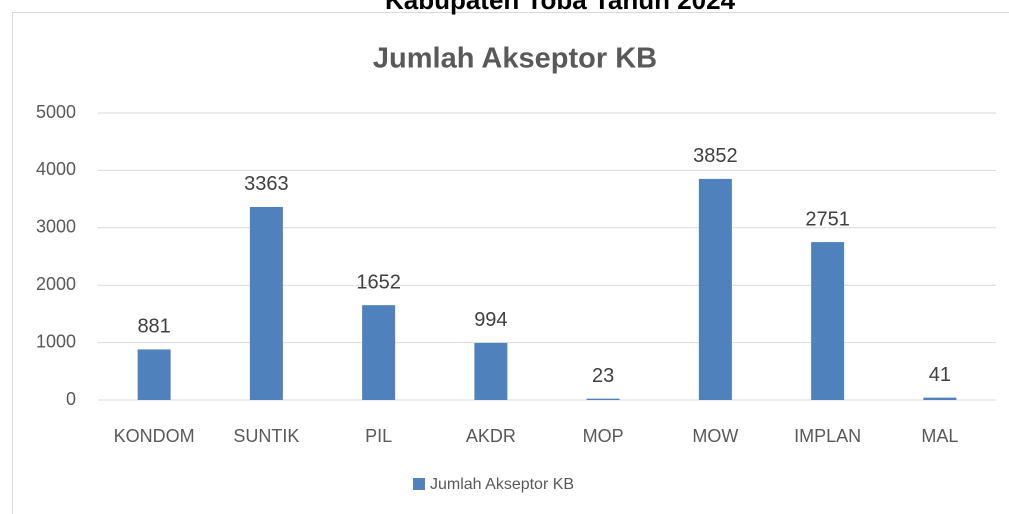  What do you see at coordinates (266, 436) in the screenshot?
I see `x-tick-label: SUNTIK` at bounding box center [266, 436].